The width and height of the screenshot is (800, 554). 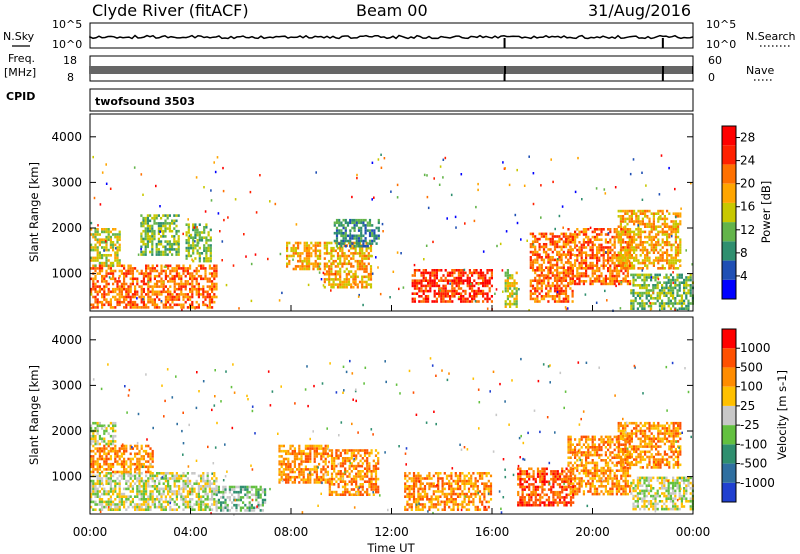 I want to click on nsky-trace, so click(x=391, y=41).